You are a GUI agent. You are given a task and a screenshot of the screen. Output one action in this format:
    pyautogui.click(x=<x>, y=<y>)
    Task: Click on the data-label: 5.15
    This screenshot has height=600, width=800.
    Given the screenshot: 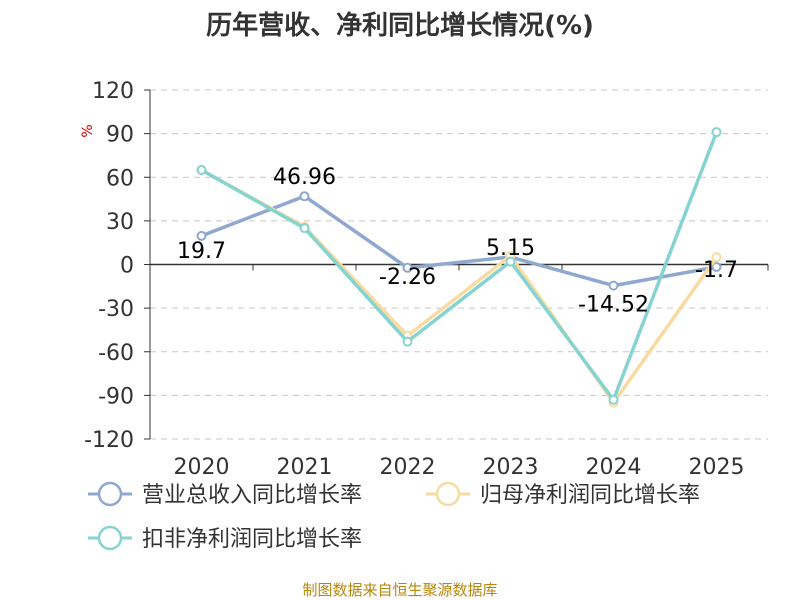 What is the action you would take?
    pyautogui.click(x=510, y=248)
    